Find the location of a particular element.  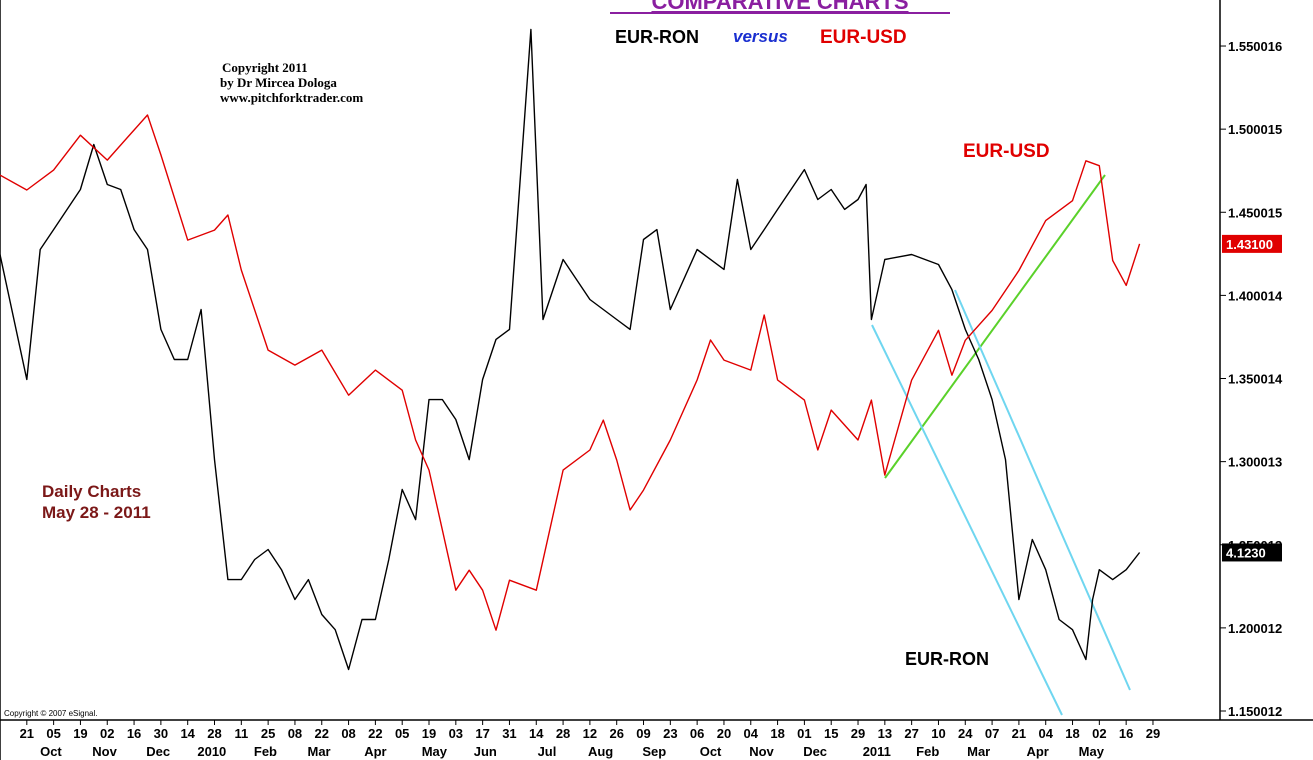

y-tick-label: 1.450015 is located at coordinates (1255, 212).